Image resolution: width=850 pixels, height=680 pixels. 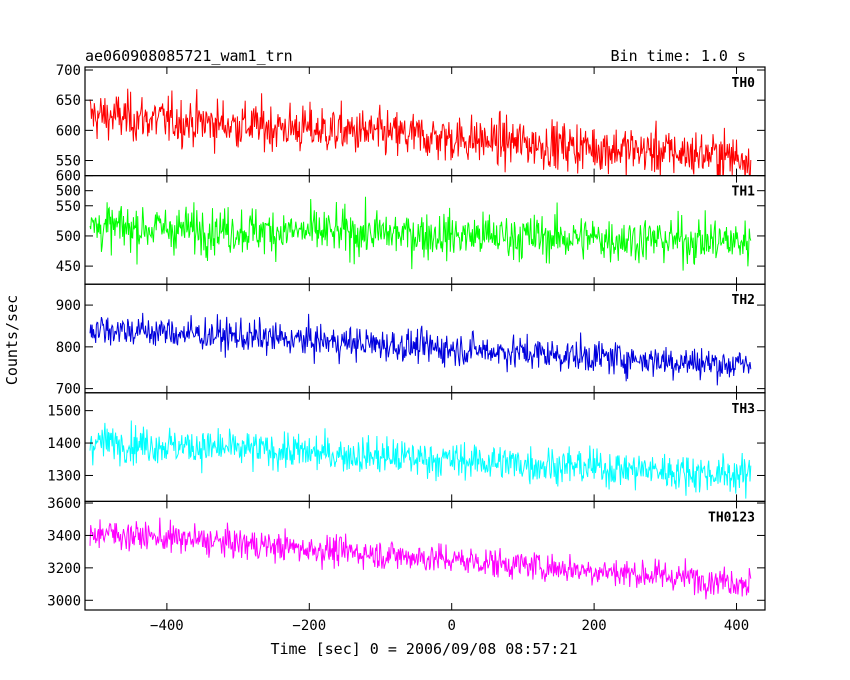 What do you see at coordinates (744, 83) in the screenshot?
I see `panel-label-th0: TH0` at bounding box center [744, 83].